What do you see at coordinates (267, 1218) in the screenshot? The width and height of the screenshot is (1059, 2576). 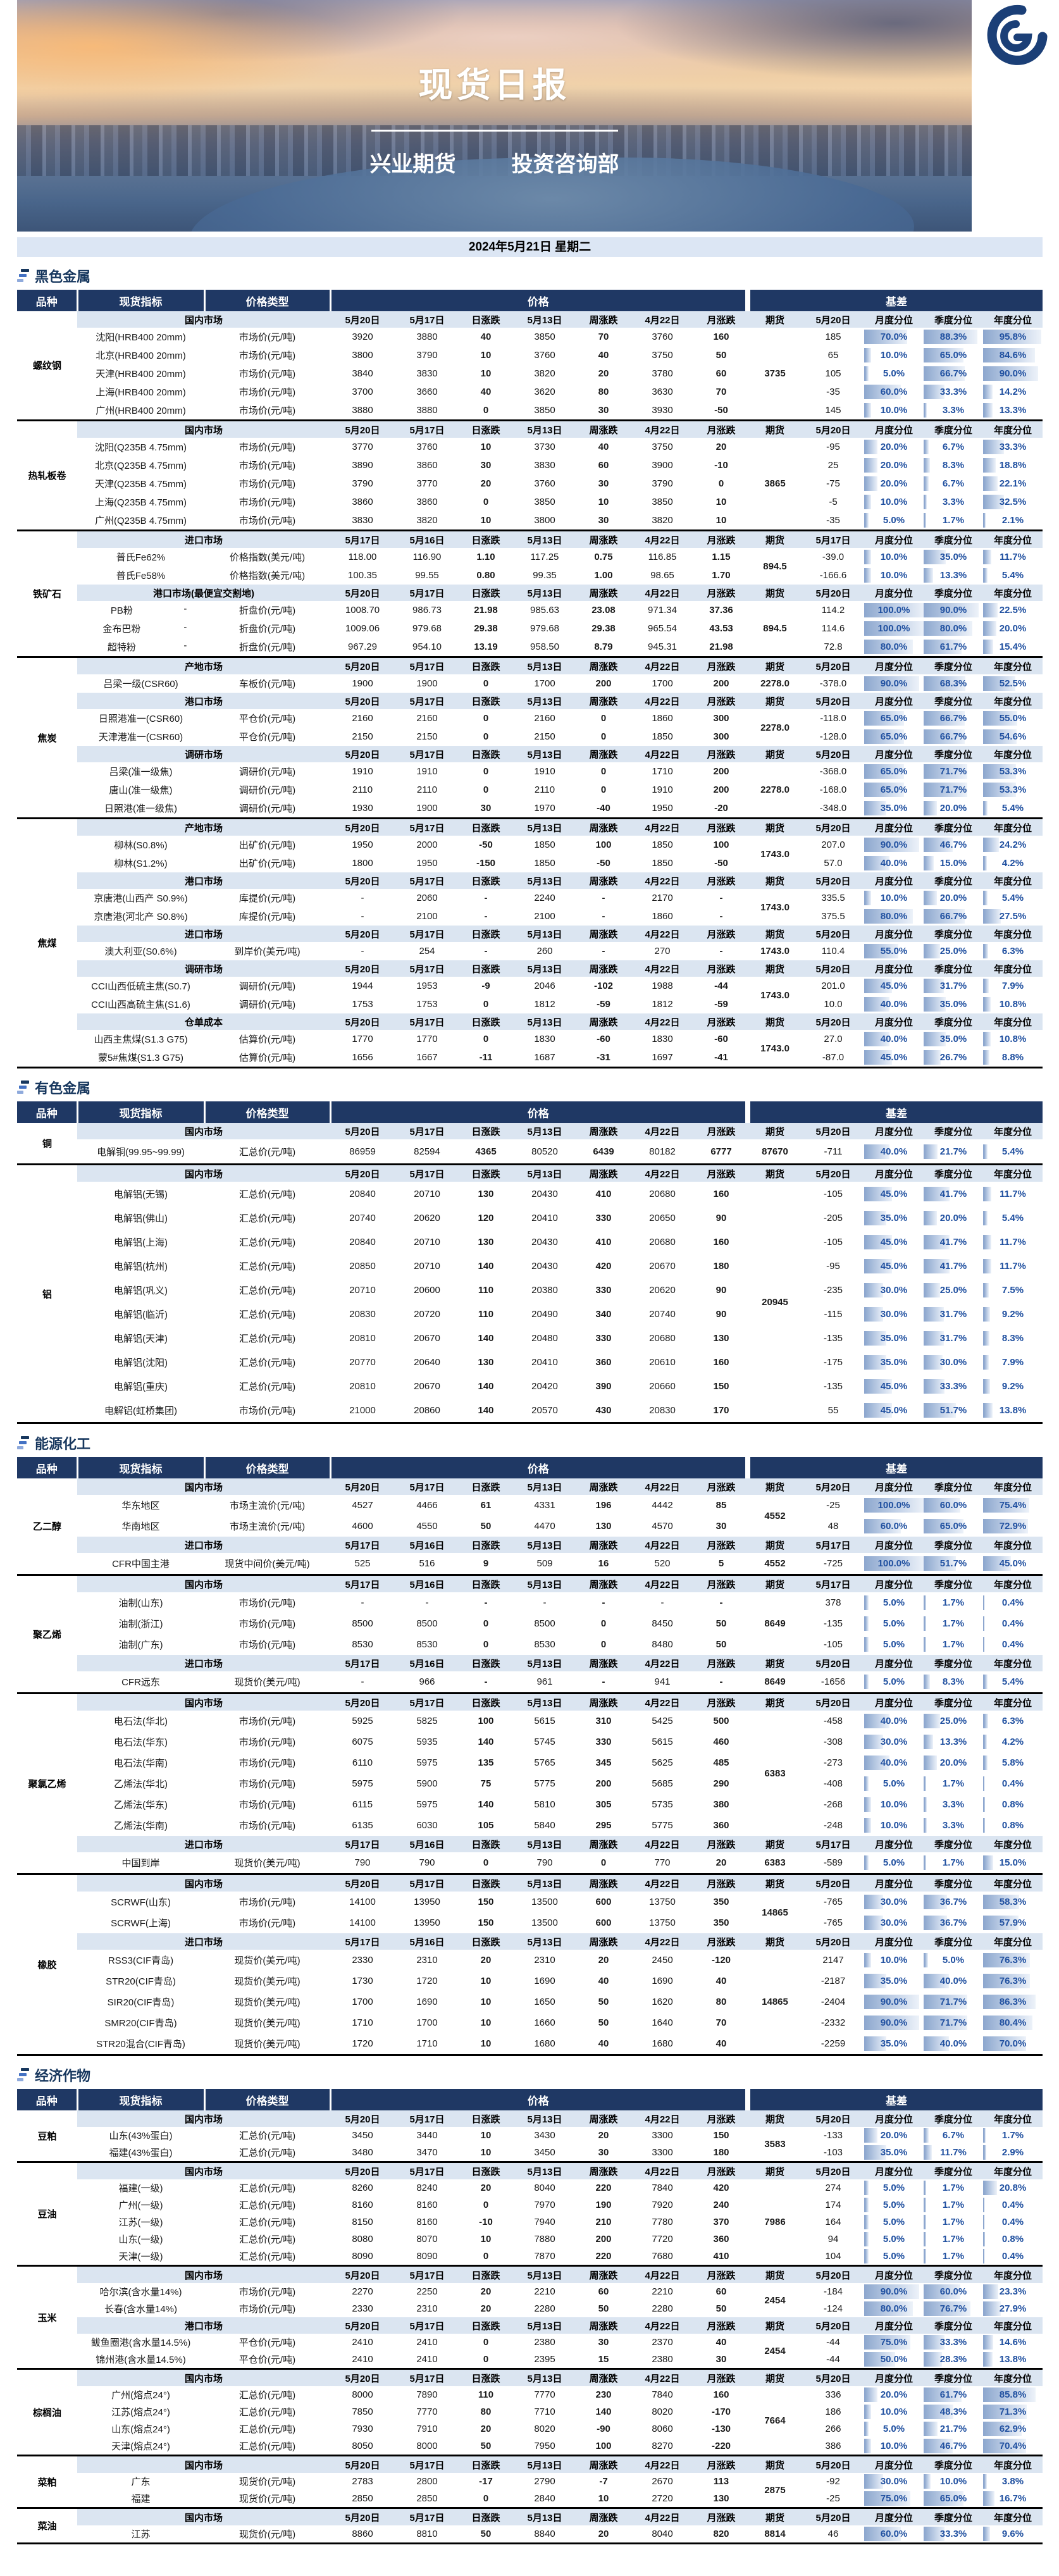 I see `price-type-cell: 汇总价(元/吨)` at bounding box center [267, 1218].